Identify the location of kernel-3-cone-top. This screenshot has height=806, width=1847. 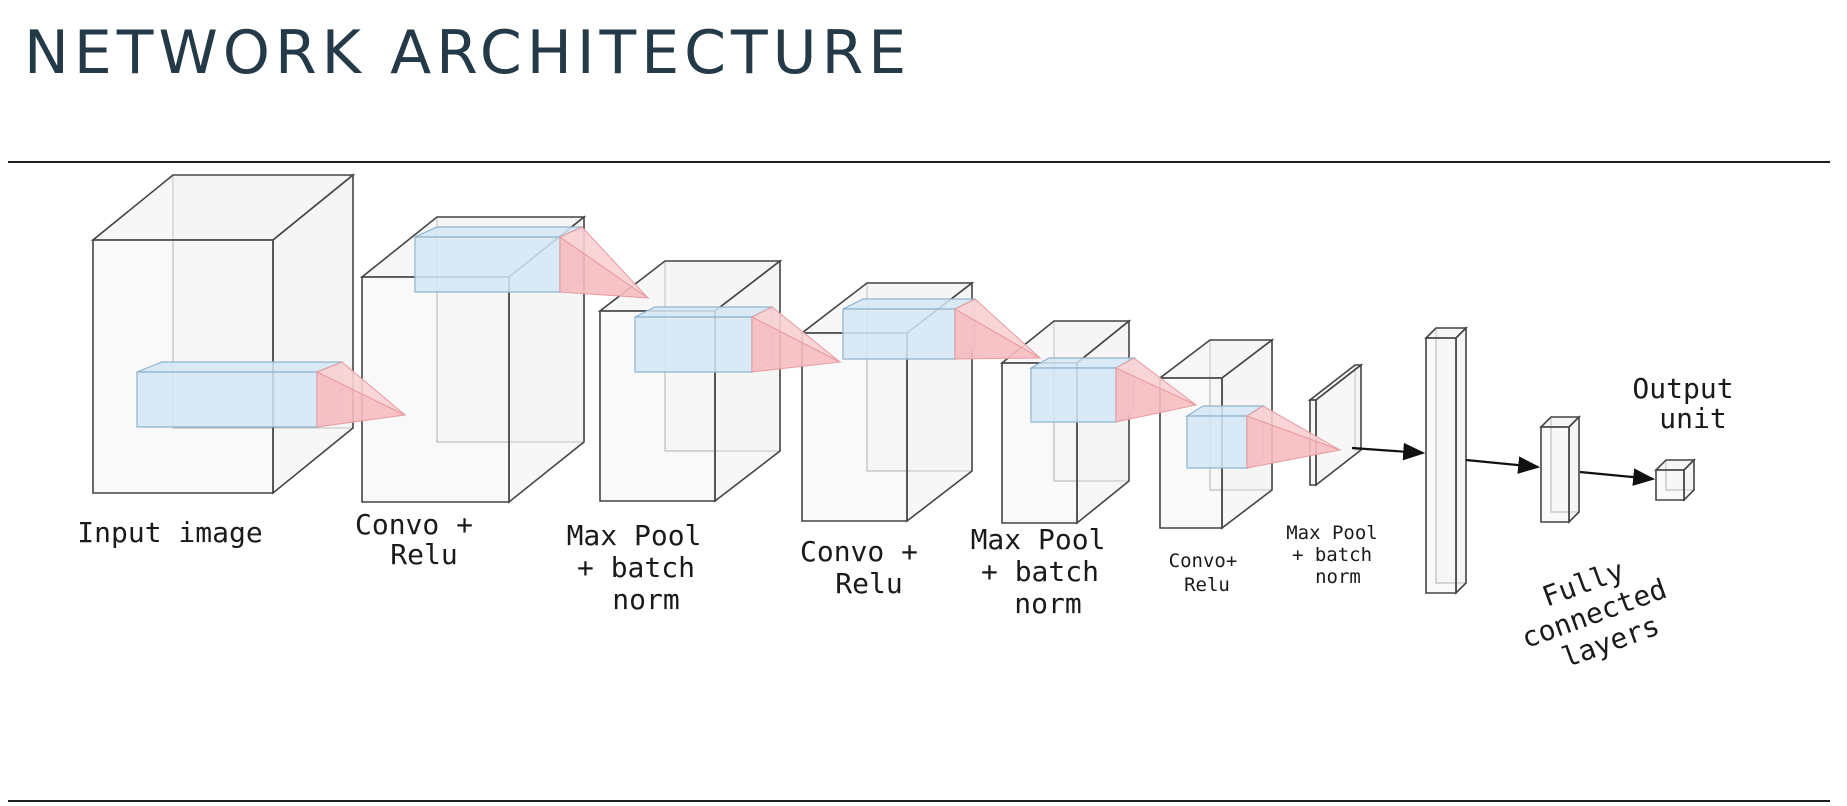
(795, 334).